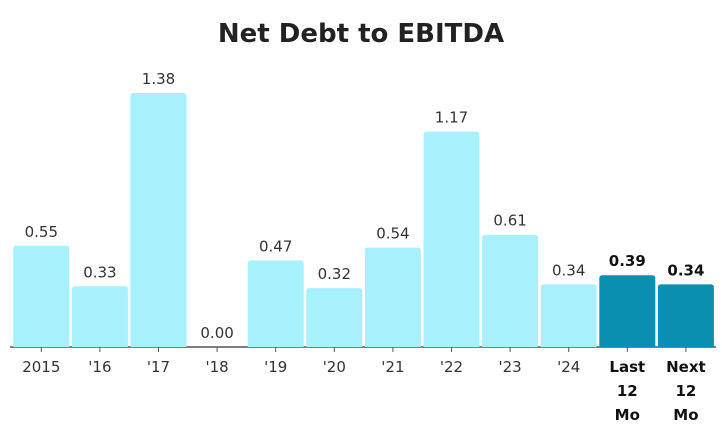  I want to click on x-tick-label: '17, so click(158, 367).